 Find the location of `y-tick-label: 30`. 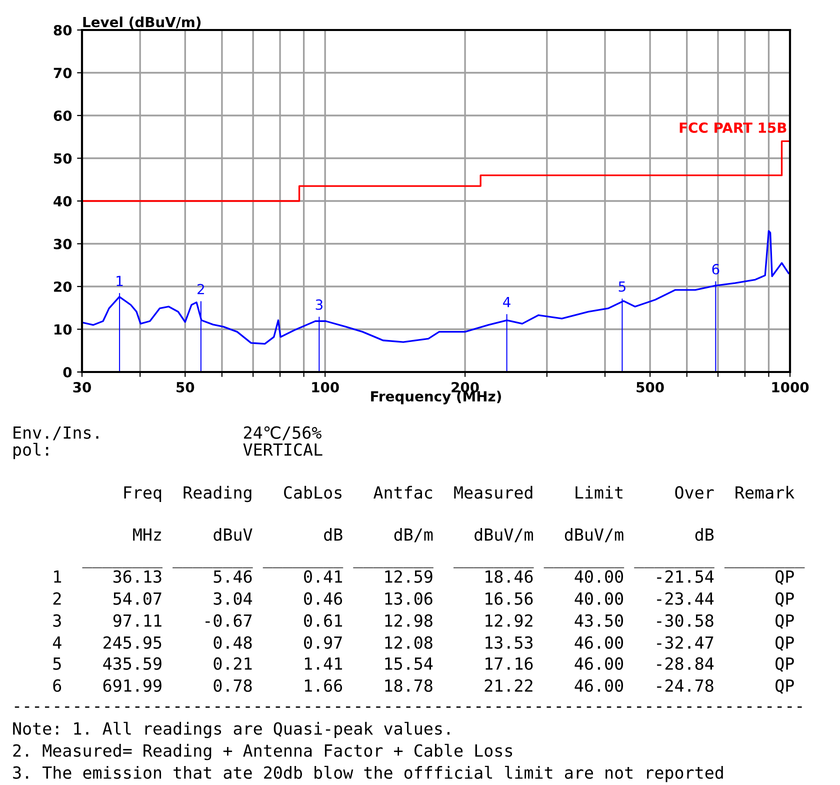

y-tick-label: 30 is located at coordinates (63, 244).